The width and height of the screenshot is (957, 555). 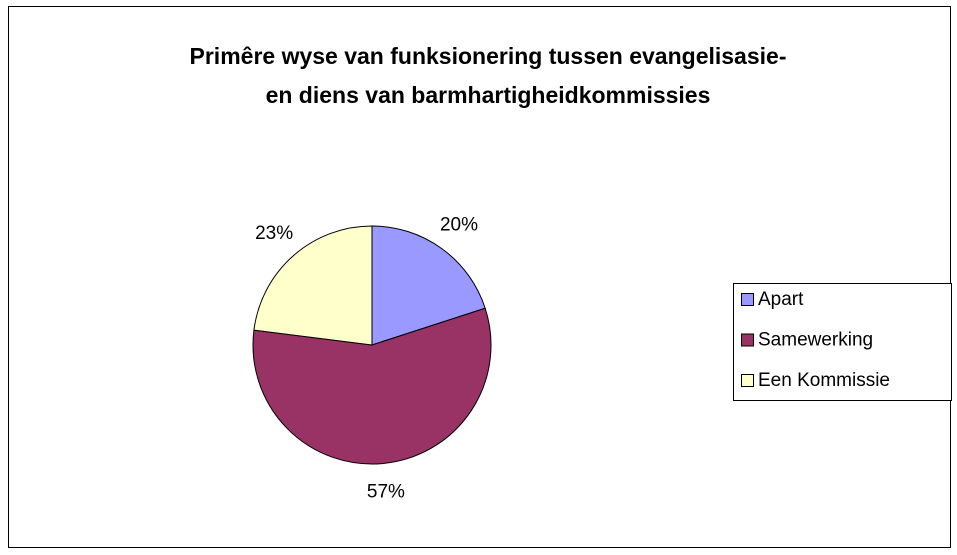 I want to click on data-label: 20%, so click(x=459, y=224).